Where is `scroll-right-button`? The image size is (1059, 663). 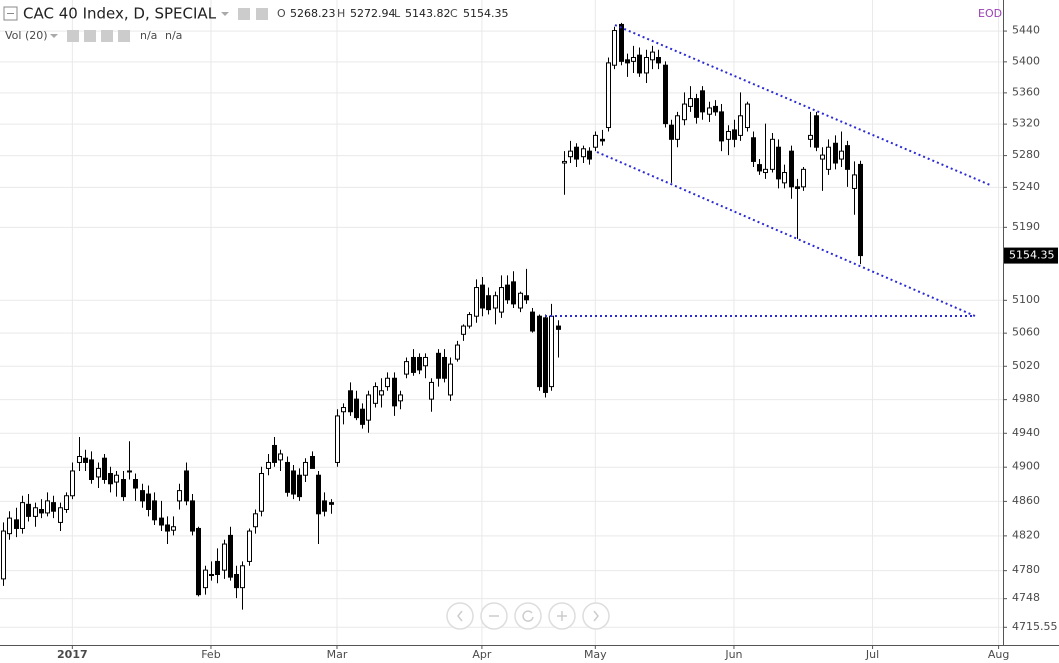
scroll-right-button is located at coordinates (596, 616).